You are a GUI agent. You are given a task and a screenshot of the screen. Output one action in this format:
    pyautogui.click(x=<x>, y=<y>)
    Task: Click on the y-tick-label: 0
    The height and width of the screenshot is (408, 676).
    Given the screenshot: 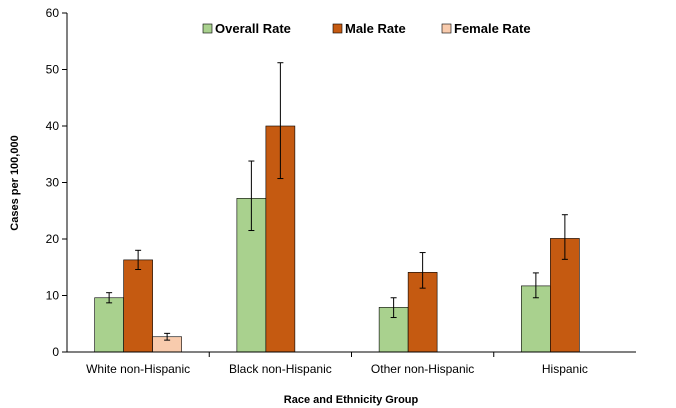 What is the action you would take?
    pyautogui.click(x=55, y=352)
    